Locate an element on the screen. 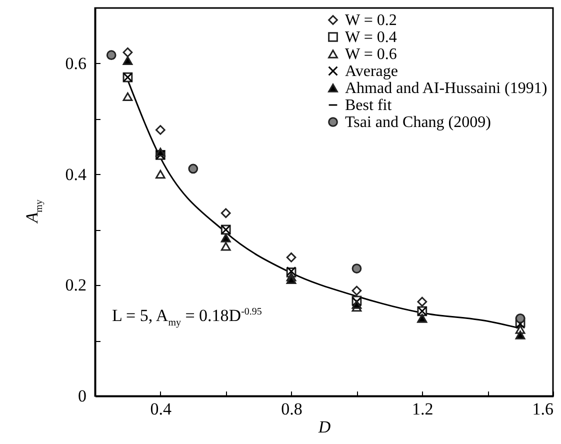 The width and height of the screenshot is (561, 444). x-tick-label: 0.4 is located at coordinates (161, 409).